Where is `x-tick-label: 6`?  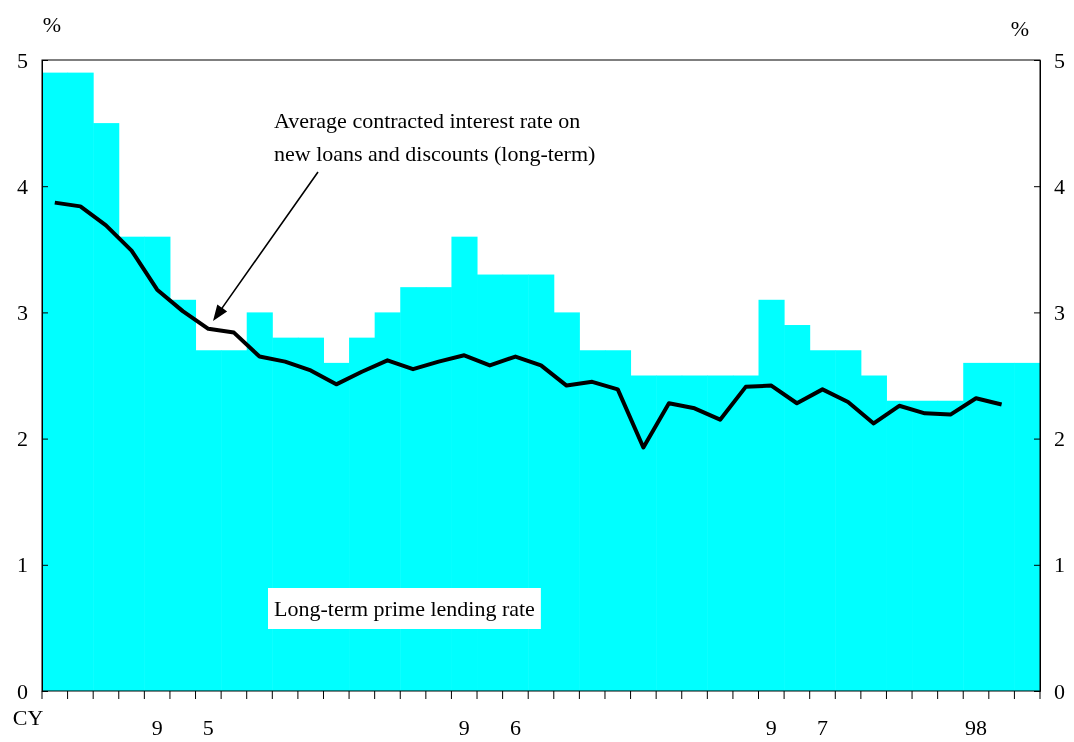 x-tick-label: 6 is located at coordinates (515, 727).